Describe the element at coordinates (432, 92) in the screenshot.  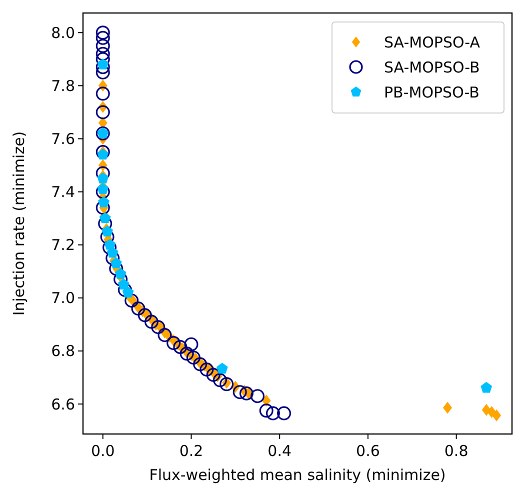
I see `legend-label: PB-MOPSO-B` at that location.